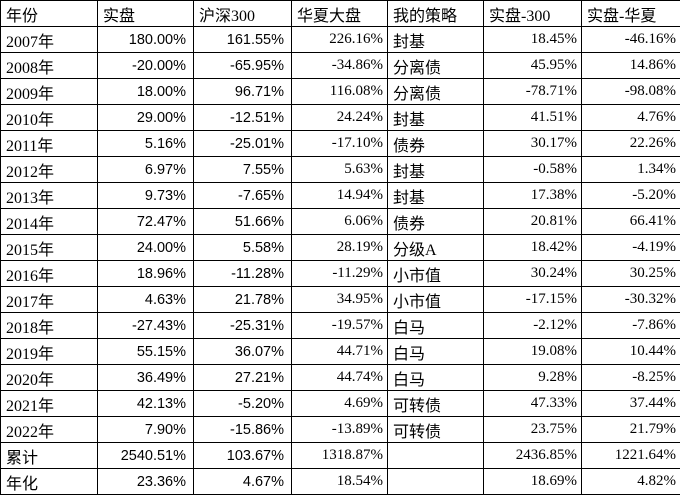  Describe the element at coordinates (339, 117) in the screenshot. I see `huaxia-cell: 24.24%` at that location.